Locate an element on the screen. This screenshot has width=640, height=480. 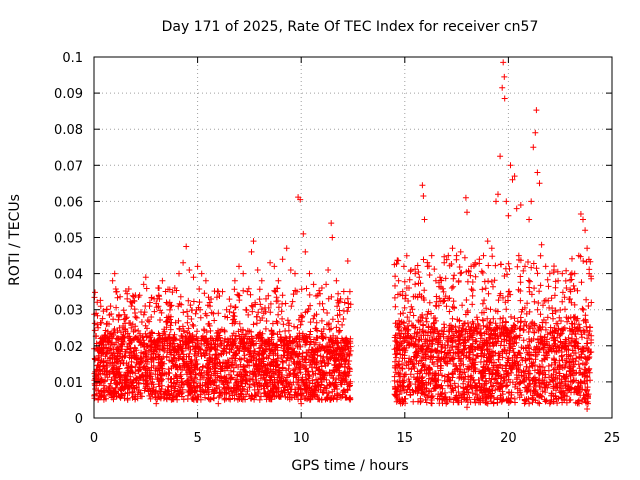
y-tick-label: 0.03 is located at coordinates (68, 311).